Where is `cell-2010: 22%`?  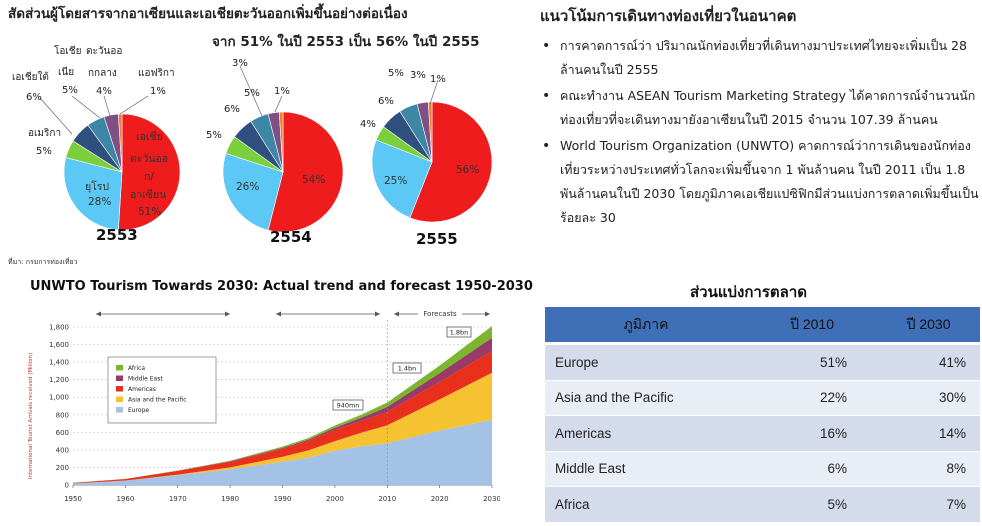 cell-2010: 22% is located at coordinates (812, 398).